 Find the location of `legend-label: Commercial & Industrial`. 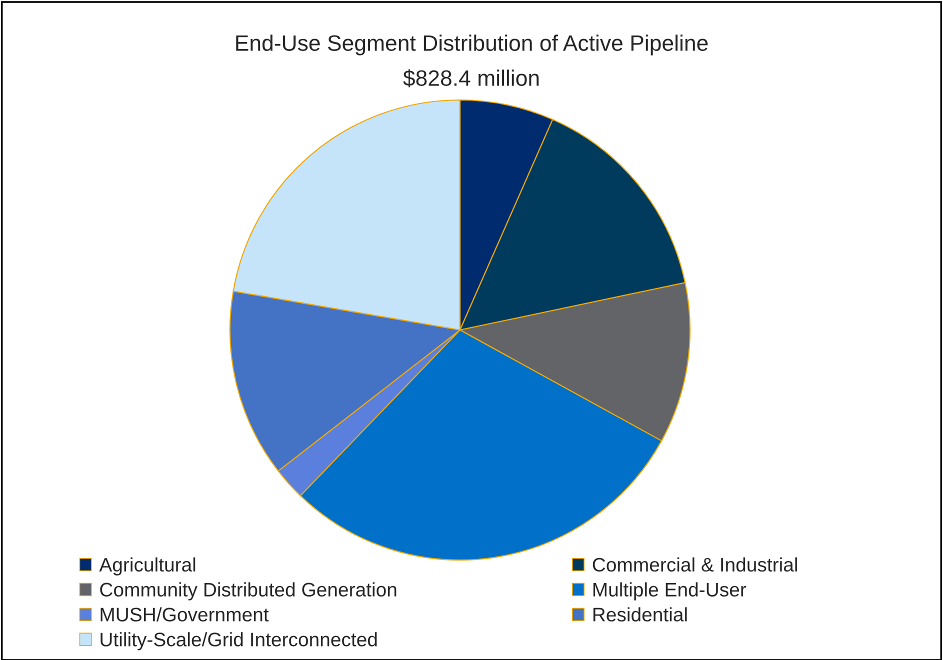

legend-label: Commercial & Industrial is located at coordinates (694, 564).